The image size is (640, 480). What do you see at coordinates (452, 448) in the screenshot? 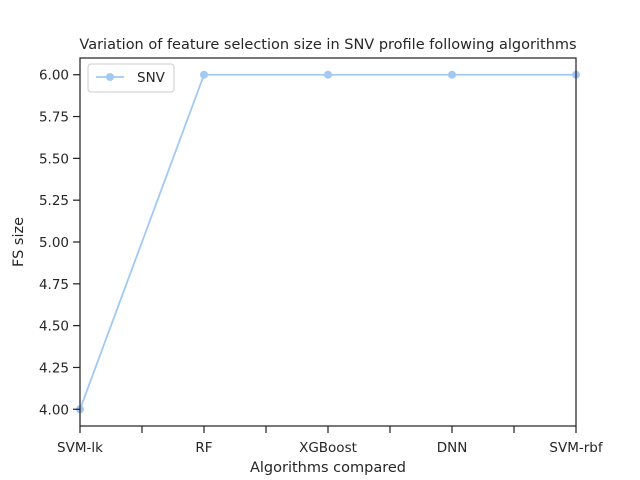
I see `x-tick-label: DNN` at bounding box center [452, 448].